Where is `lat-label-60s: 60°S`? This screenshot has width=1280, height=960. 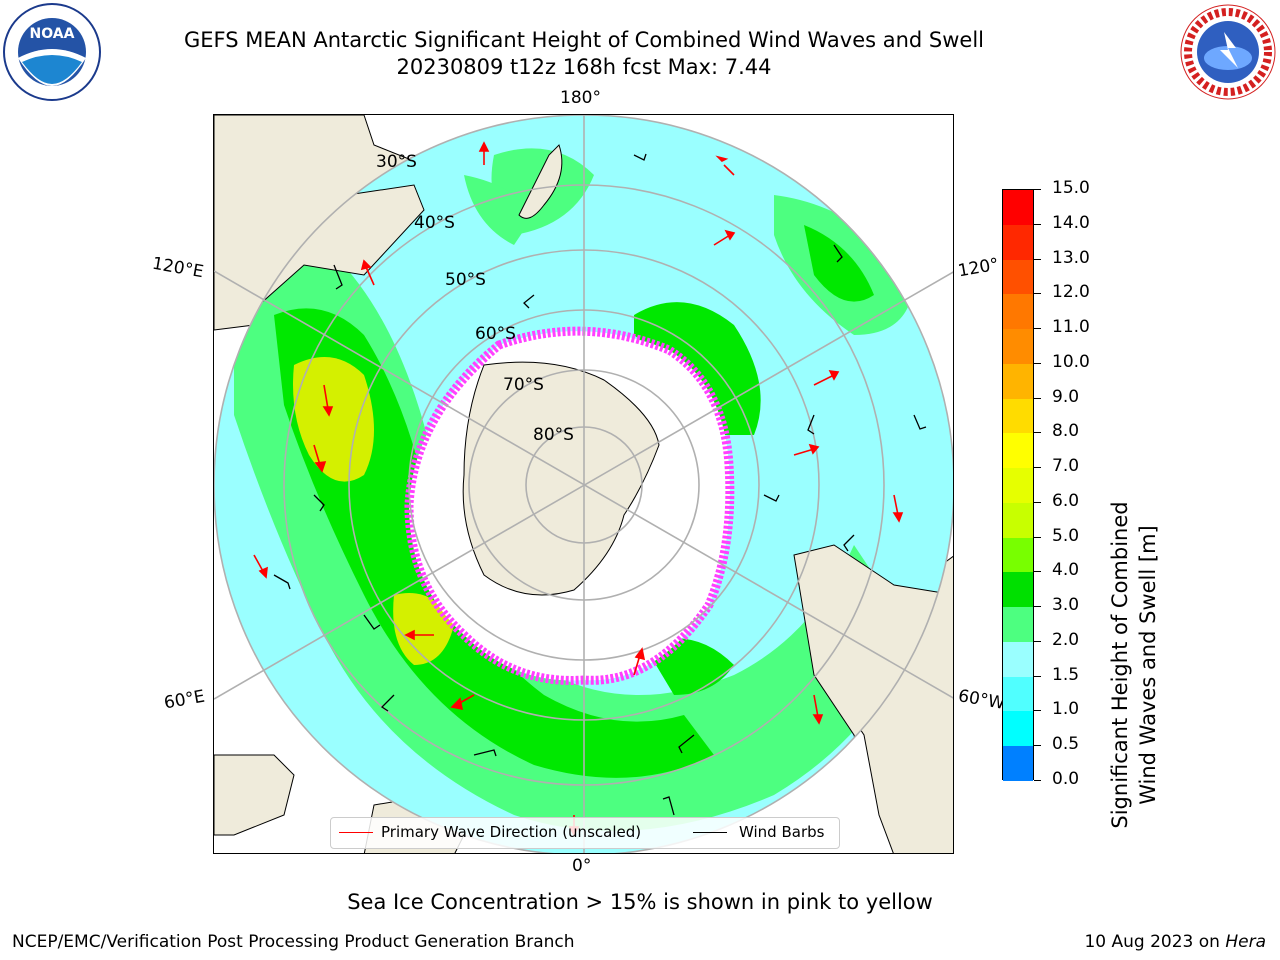
lat-label-60s: 60°S is located at coordinates (495, 334).